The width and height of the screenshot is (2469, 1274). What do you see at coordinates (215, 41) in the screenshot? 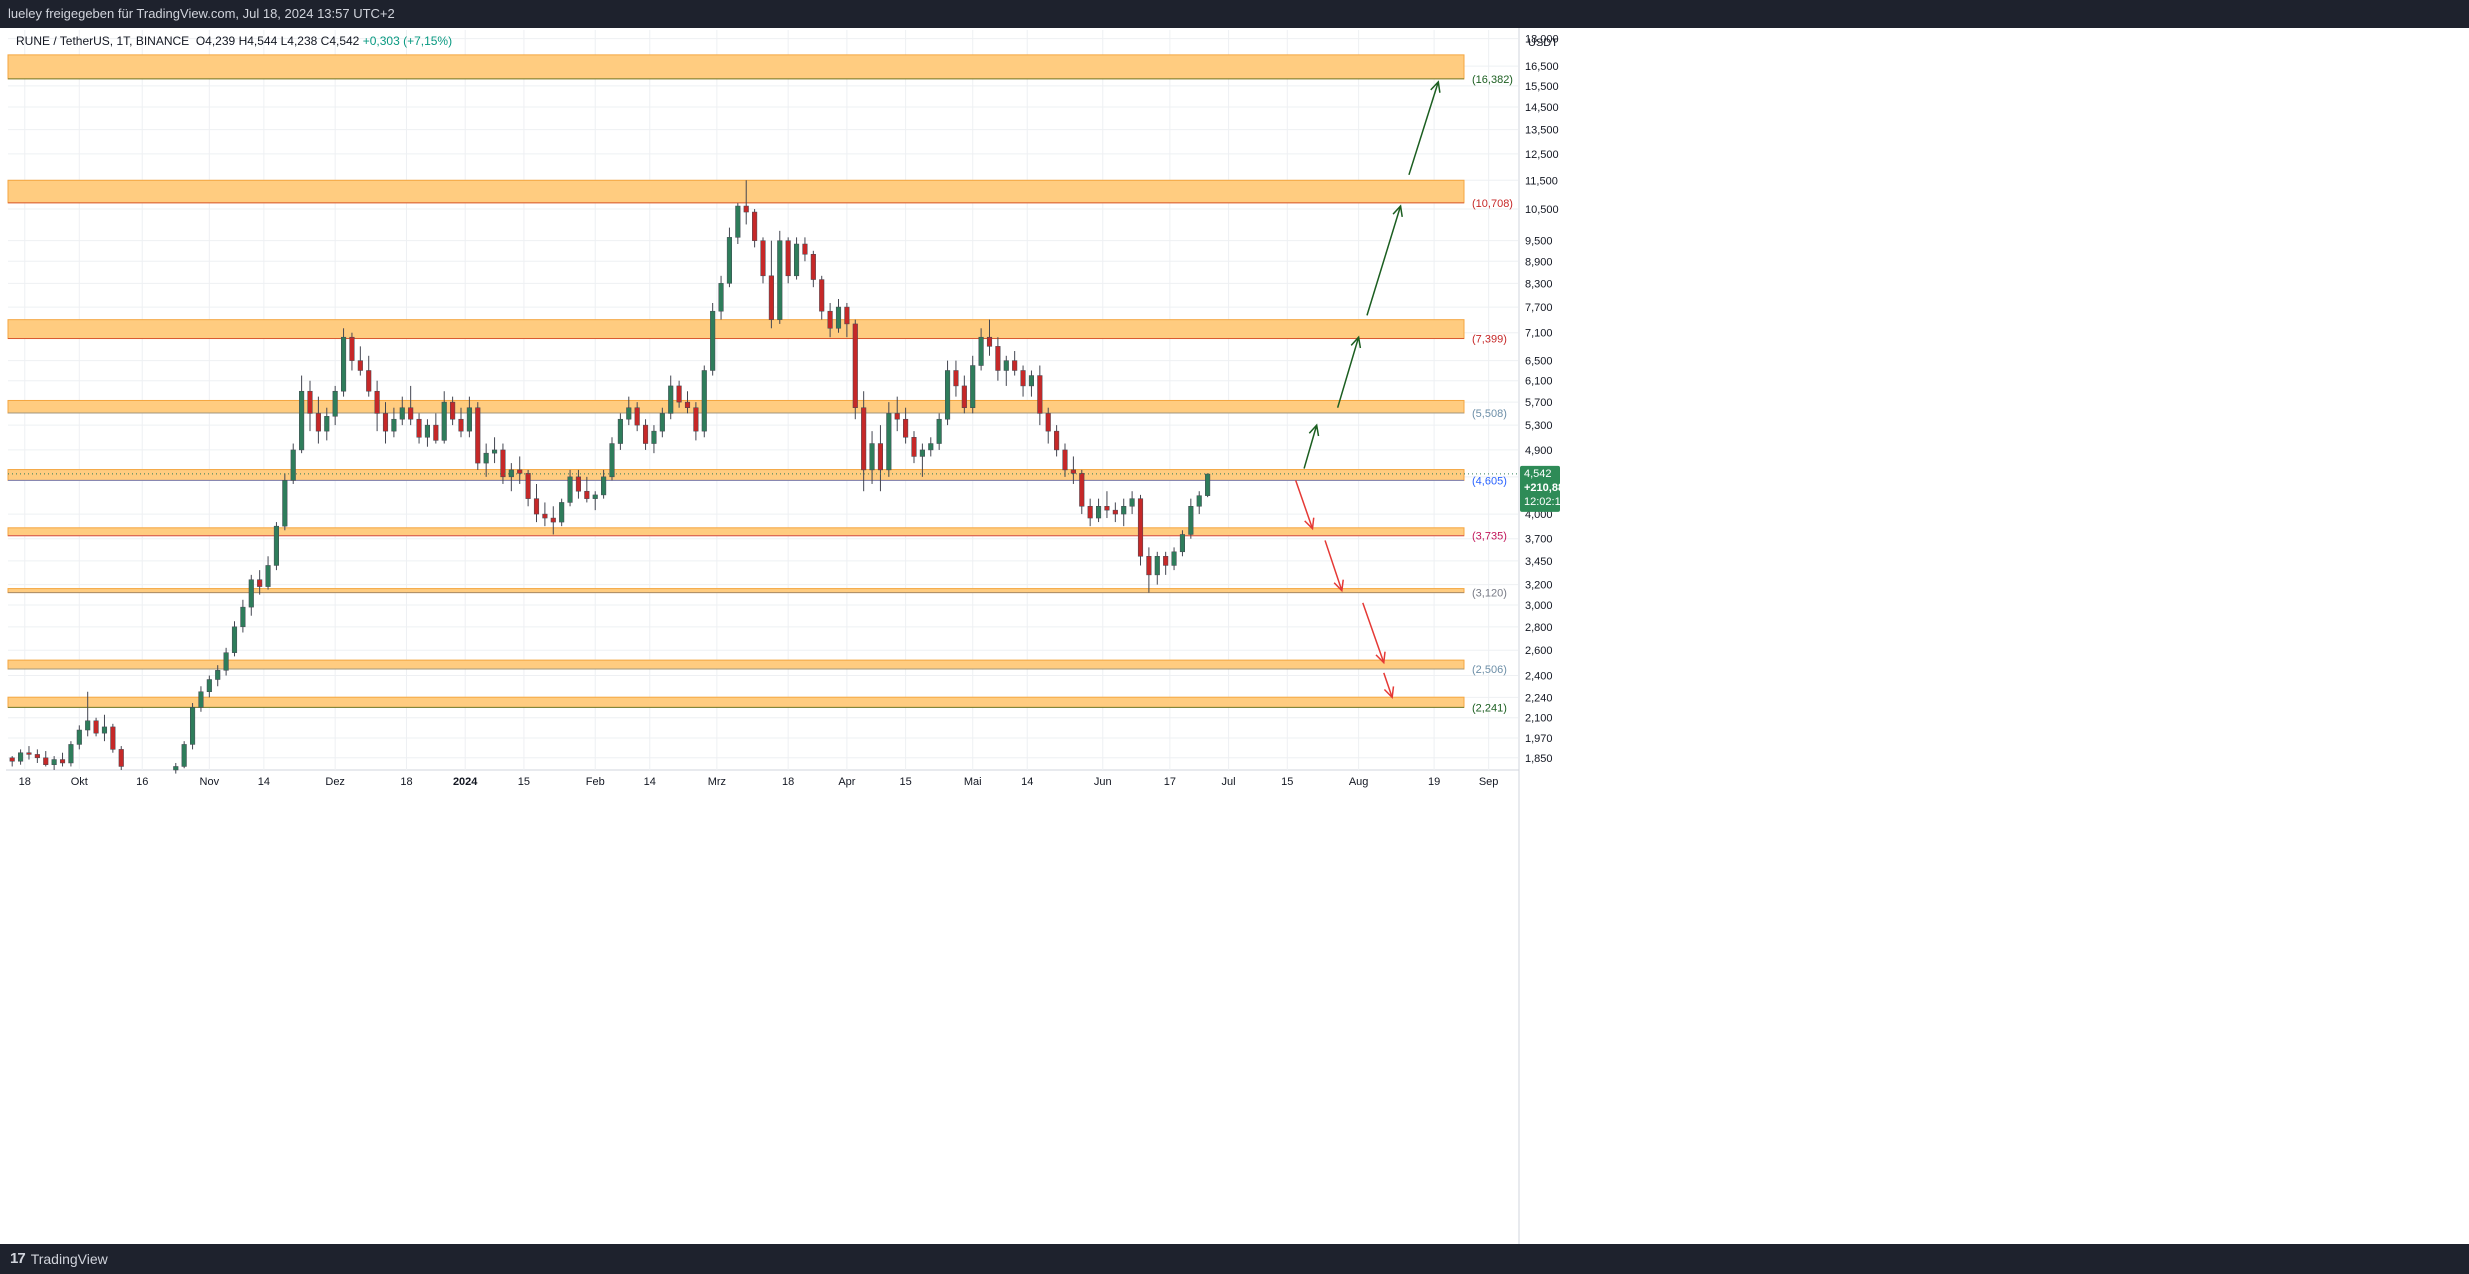
I see `legend-open: O4,239` at bounding box center [215, 41].